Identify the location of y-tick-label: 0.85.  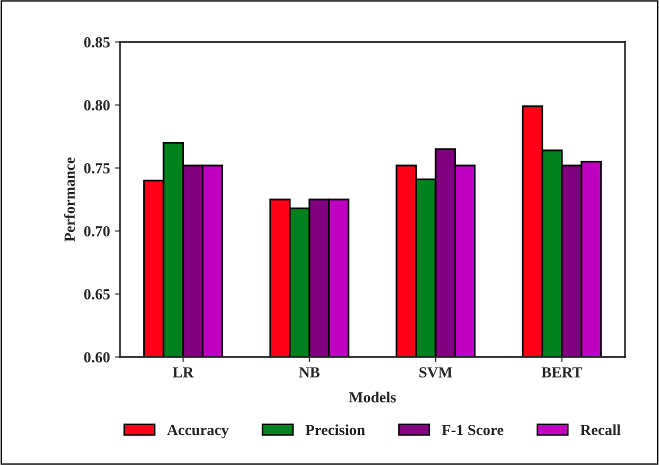
(97, 42).